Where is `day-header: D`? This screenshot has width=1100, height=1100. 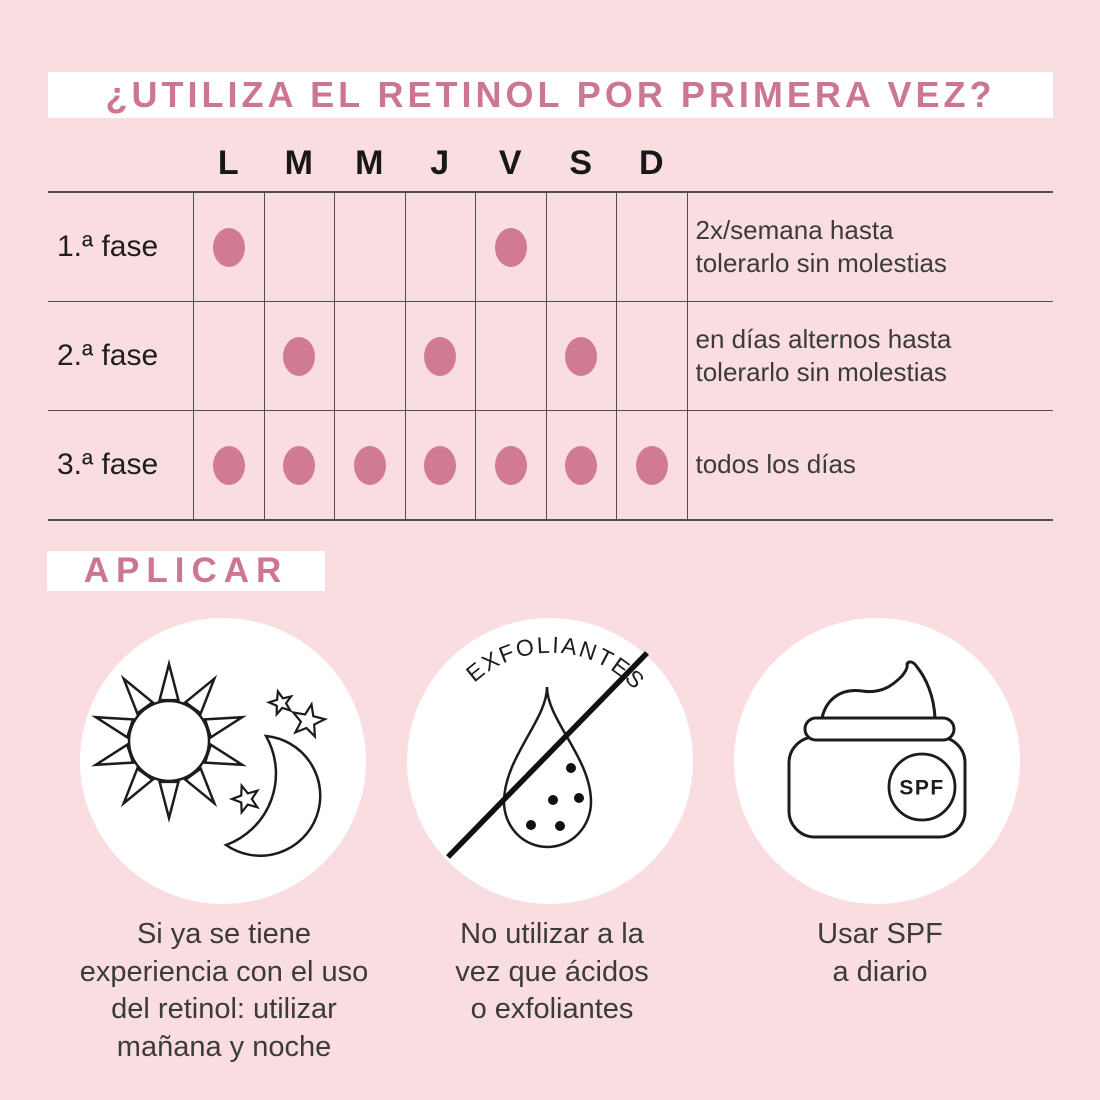
day-header: D is located at coordinates (651, 163).